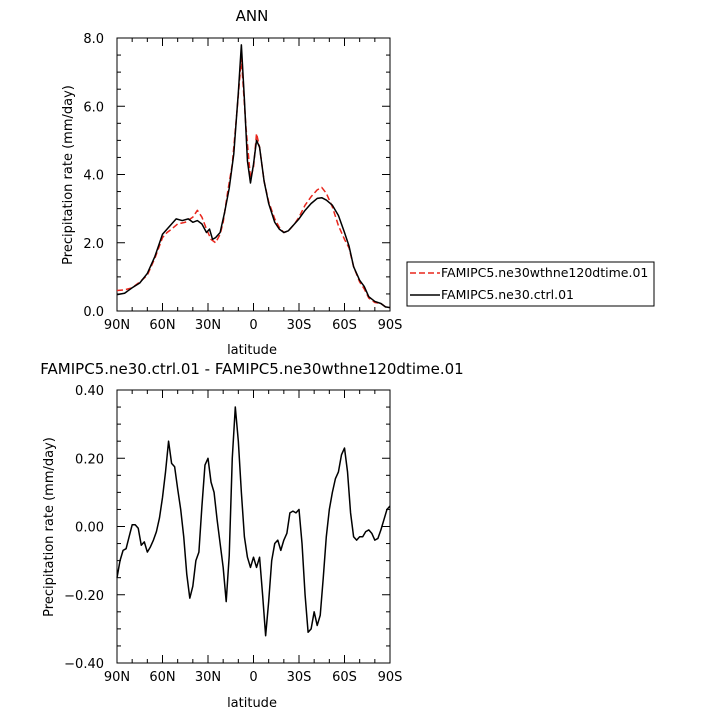  What do you see at coordinates (208, 325) in the screenshot?
I see `top-chart-x-tick-label: 30N` at bounding box center [208, 325].